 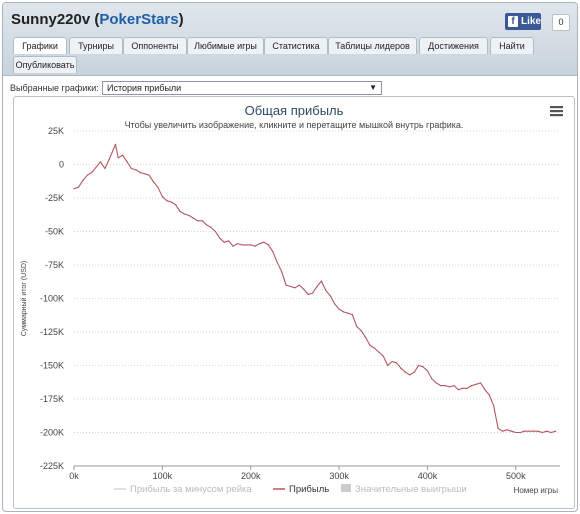 What do you see at coordinates (339, 476) in the screenshot?
I see `x-tick-label: 300k` at bounding box center [339, 476].